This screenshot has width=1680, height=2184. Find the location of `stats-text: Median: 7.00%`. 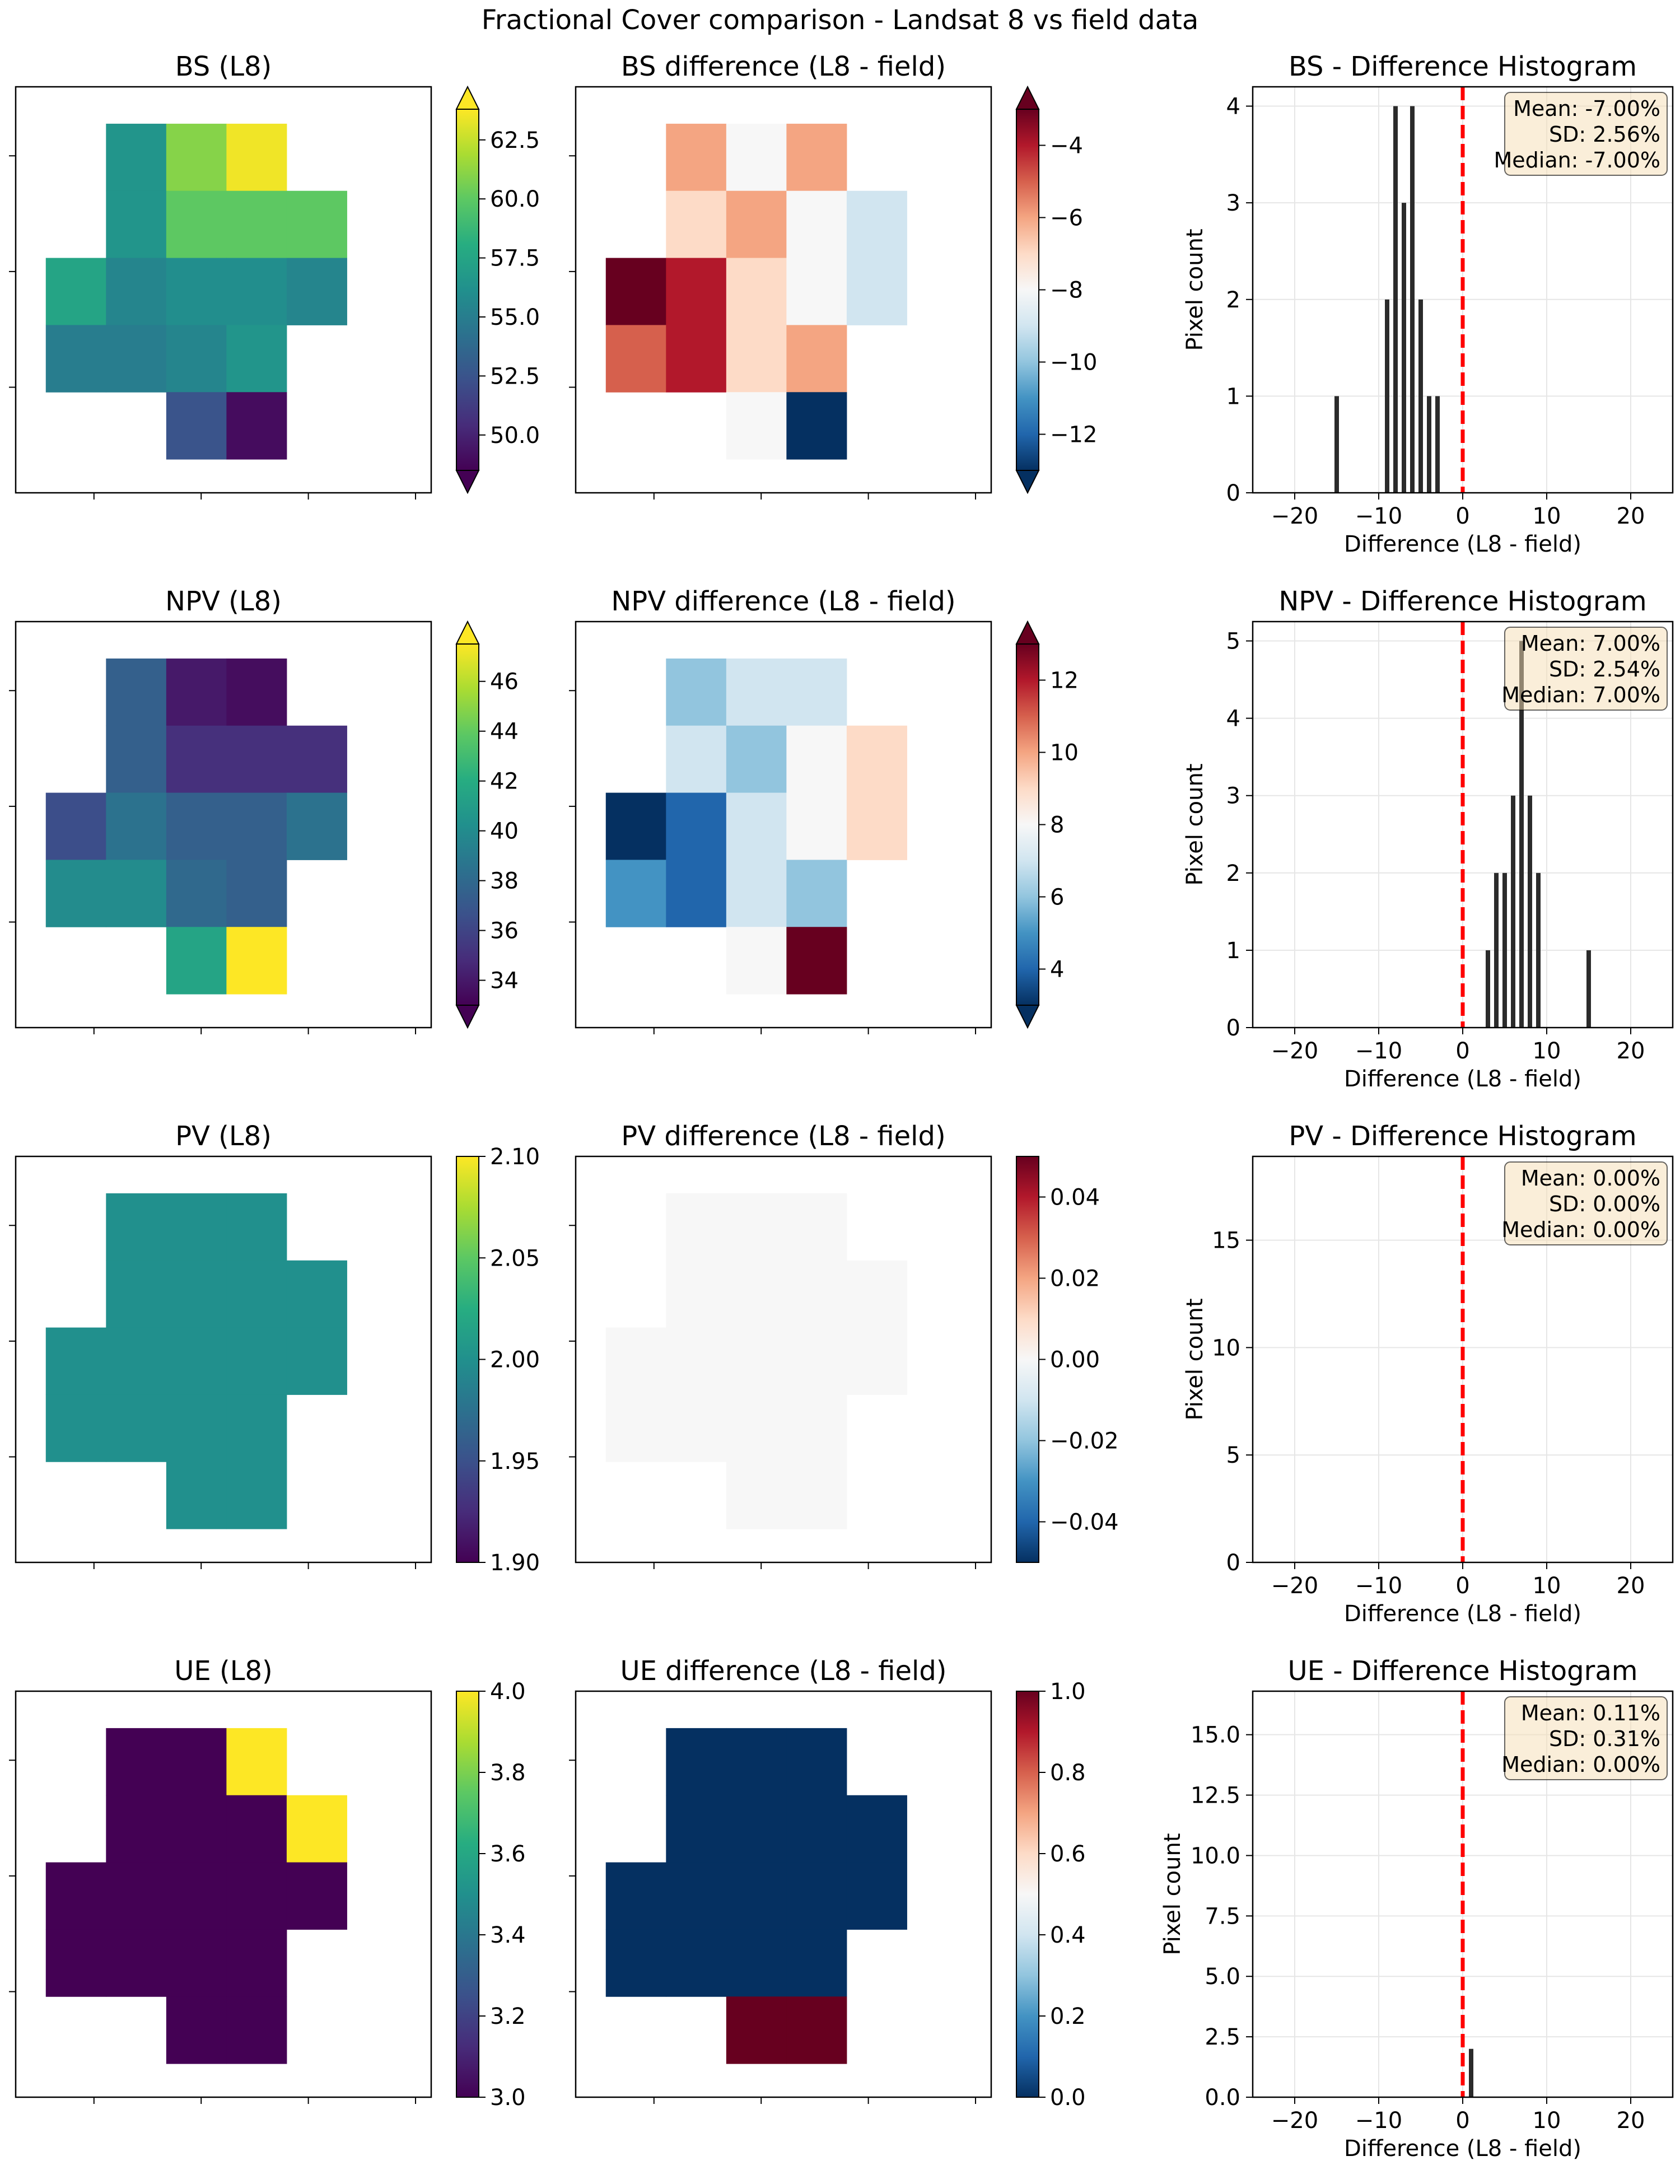

stats-text: Median: 7.00% is located at coordinates (1581, 695).